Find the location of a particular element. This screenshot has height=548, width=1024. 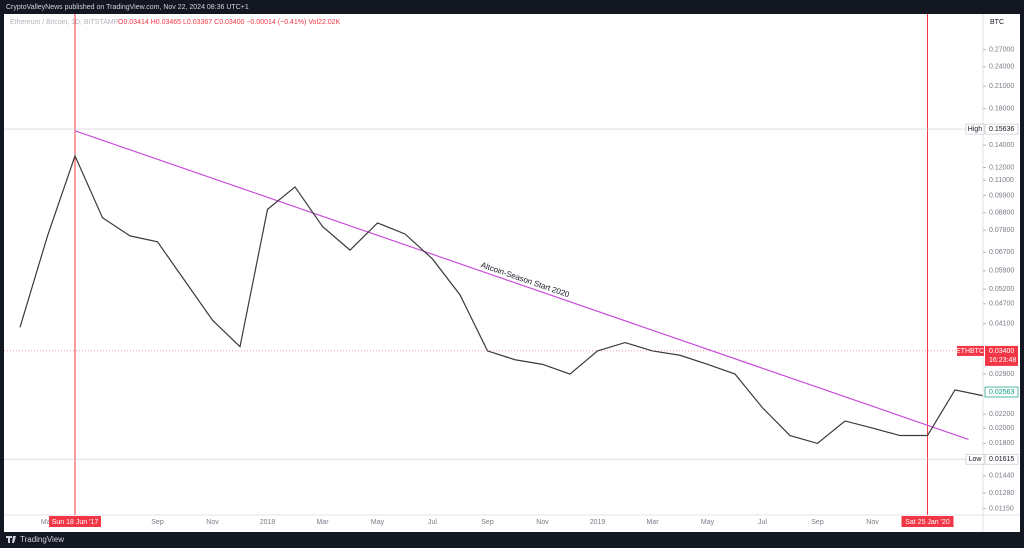

high-value-bg is located at coordinates (1001, 129).